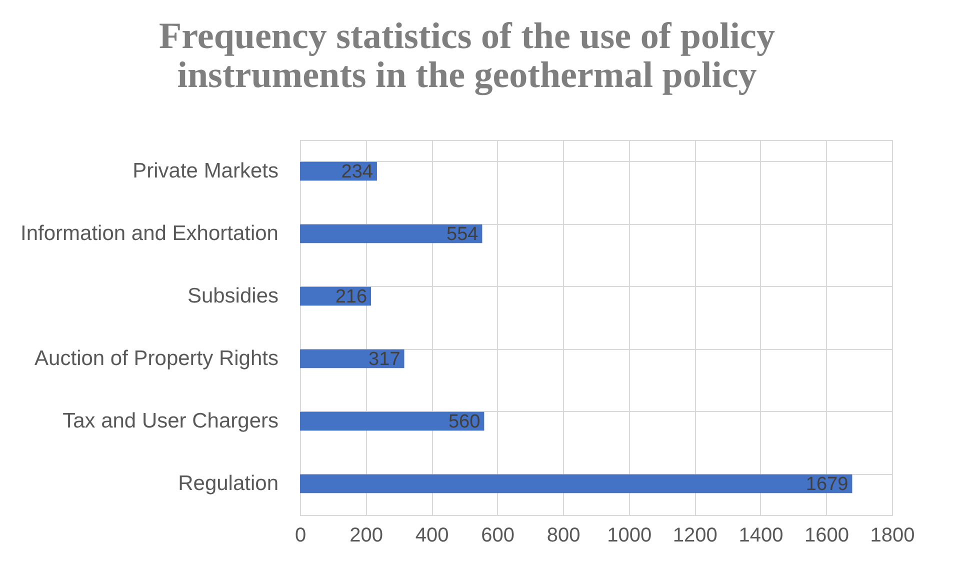  What do you see at coordinates (156, 358) in the screenshot?
I see `y-tick-label: Auction of Property Rights` at bounding box center [156, 358].